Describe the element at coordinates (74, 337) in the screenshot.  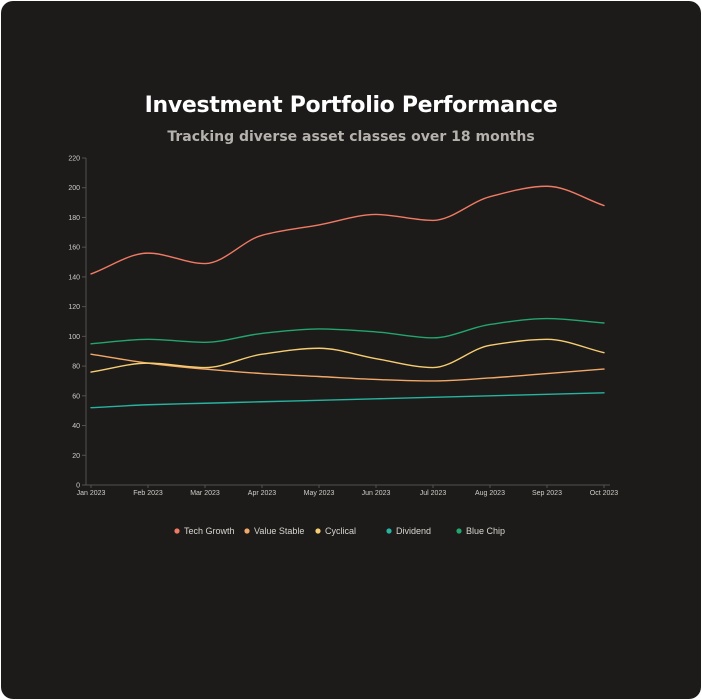
I see `y-tick-label: 100` at that location.